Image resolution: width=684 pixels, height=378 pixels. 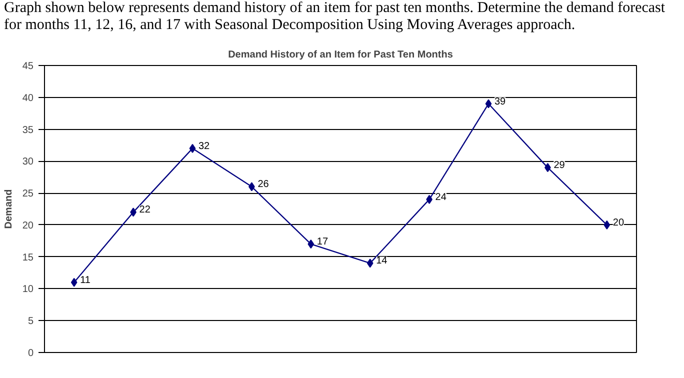 What do you see at coordinates (28, 98) in the screenshot?
I see `y-tick-label: 40` at bounding box center [28, 98].